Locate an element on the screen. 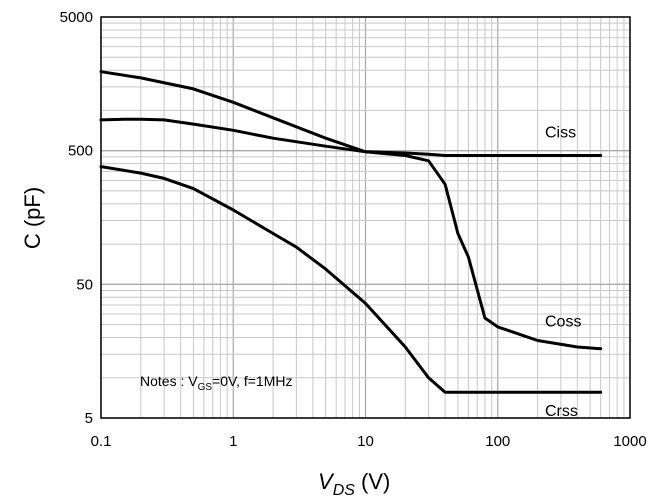 The image size is (655, 501). notes-annotation: Notes : VGS=0V, f=1MHz is located at coordinates (216, 383).